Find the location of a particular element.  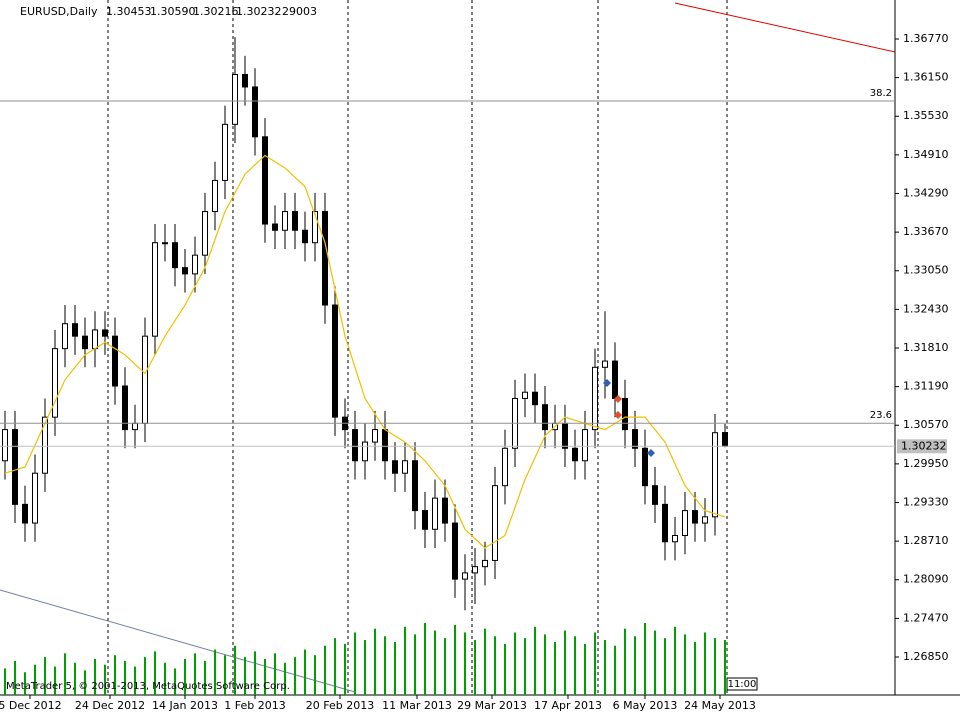

low-label: 1.30216 is located at coordinates (216, 11).